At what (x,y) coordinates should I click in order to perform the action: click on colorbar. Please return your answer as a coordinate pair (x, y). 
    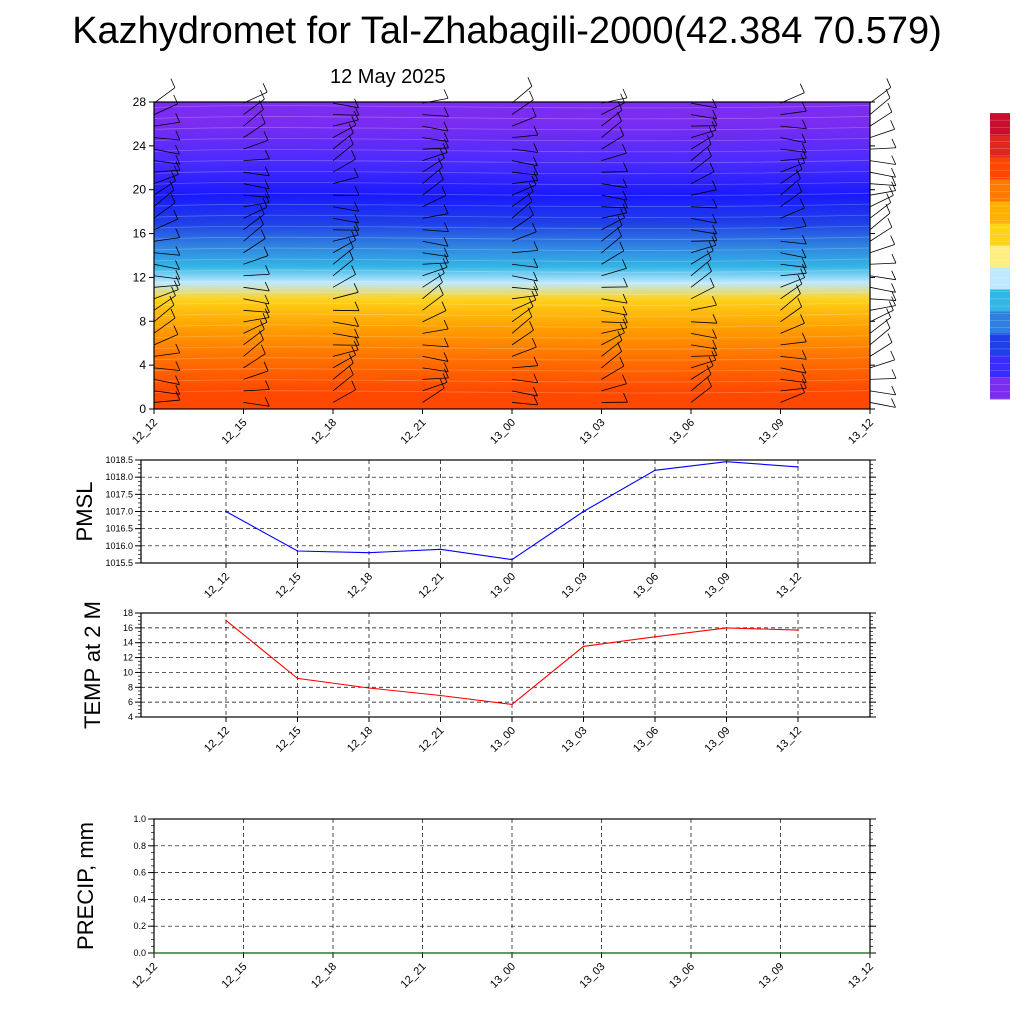
    Looking at the image, I should click on (1000, 256).